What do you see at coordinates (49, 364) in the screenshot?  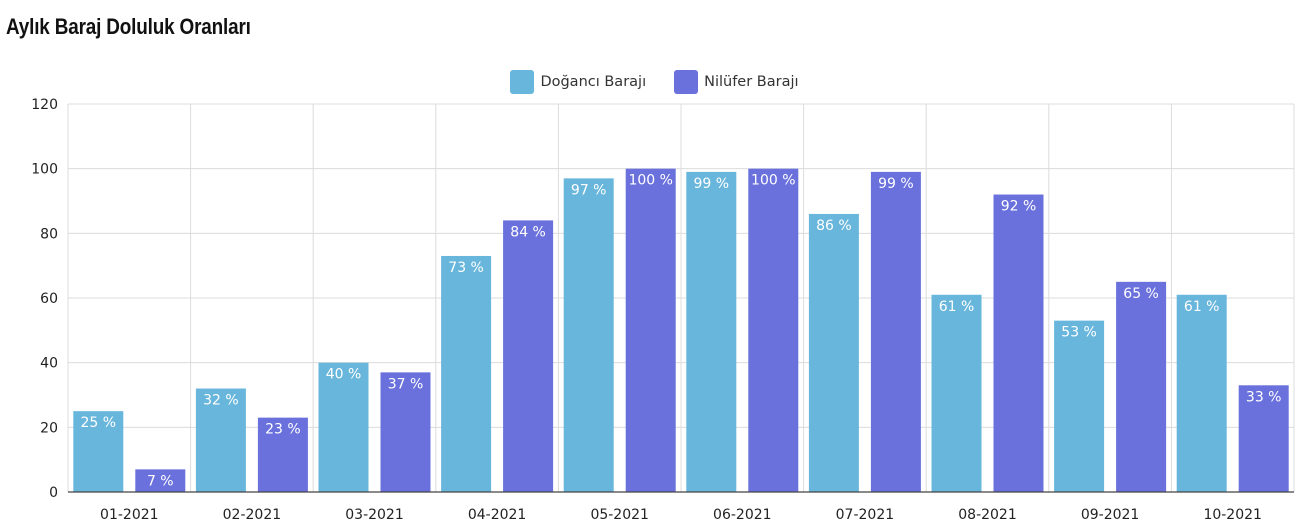 I see `y-tick-label: 40` at bounding box center [49, 364].